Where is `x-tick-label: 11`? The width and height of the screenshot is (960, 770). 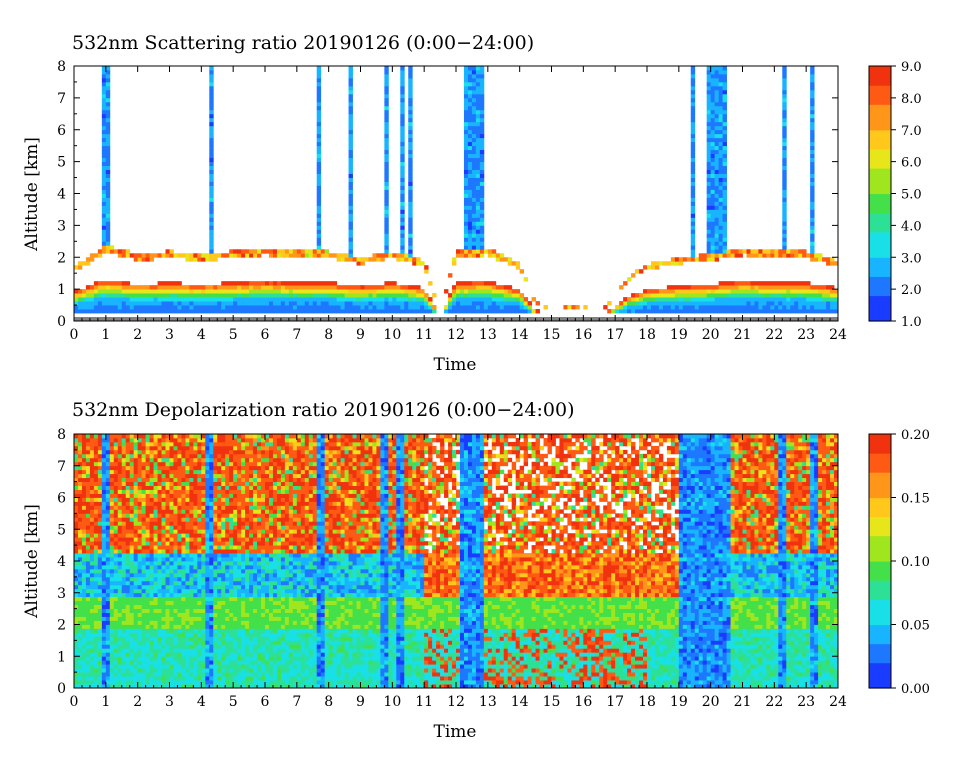
x-tick-label: 11 is located at coordinates (424, 335).